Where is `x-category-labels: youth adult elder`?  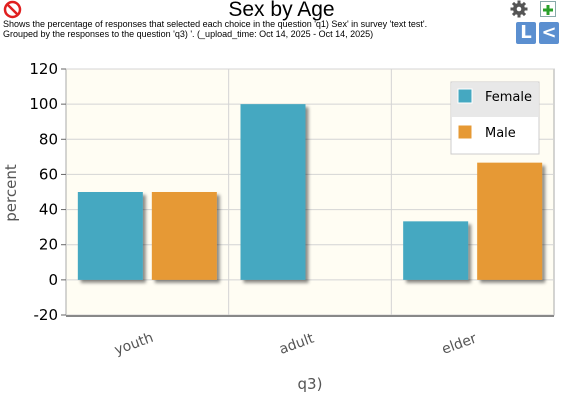 x-category-labels: youth adult elder is located at coordinates (295, 344).